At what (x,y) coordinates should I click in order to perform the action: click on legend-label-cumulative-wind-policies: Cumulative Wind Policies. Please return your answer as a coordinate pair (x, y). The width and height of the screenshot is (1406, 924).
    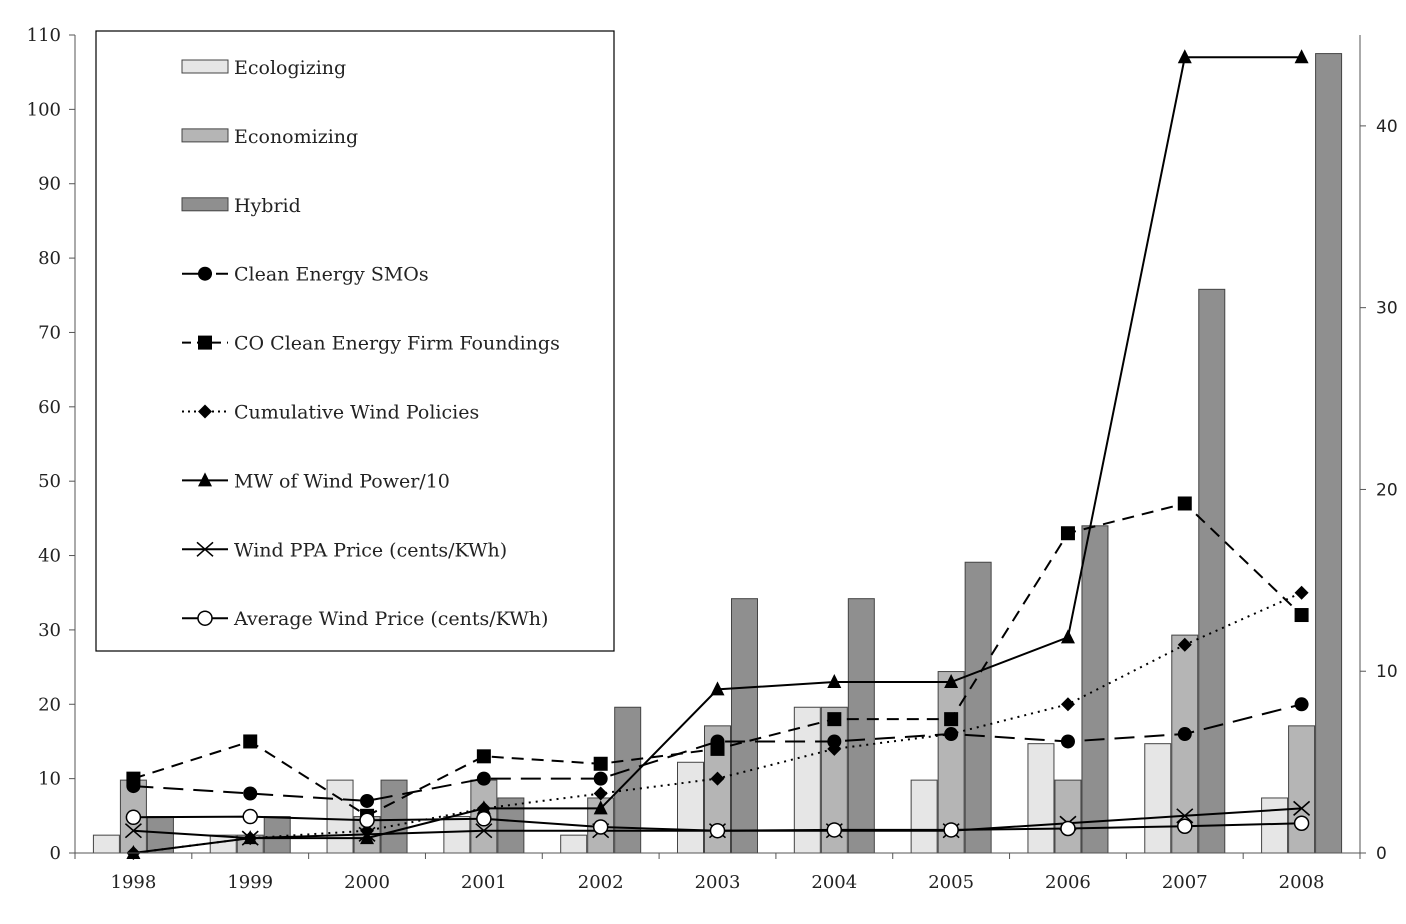
    Looking at the image, I should click on (356, 413).